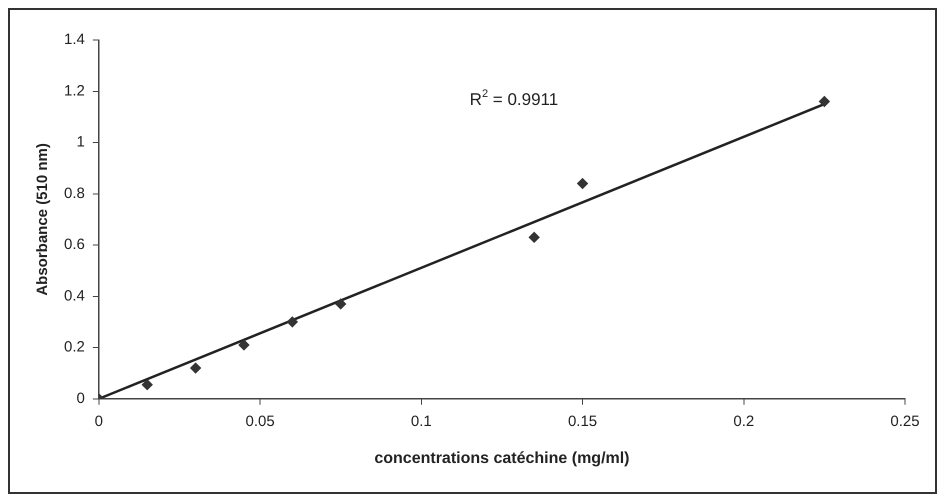  What do you see at coordinates (74, 39) in the screenshot?
I see `y-tick-label: 1.4` at bounding box center [74, 39].